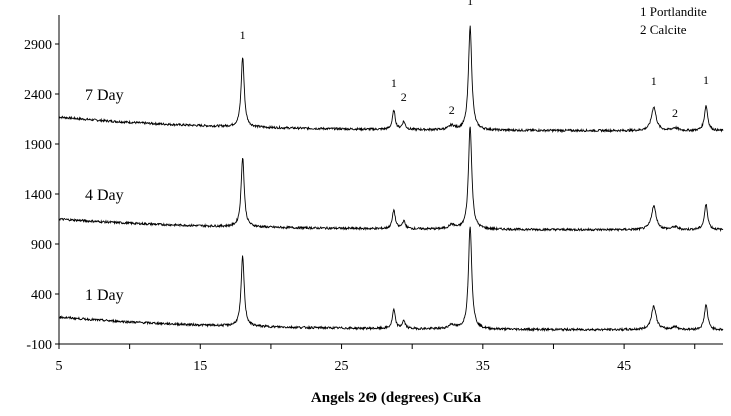 This screenshot has width=731, height=416. I want to click on legend-entry: 2 Calcite, so click(663, 29).